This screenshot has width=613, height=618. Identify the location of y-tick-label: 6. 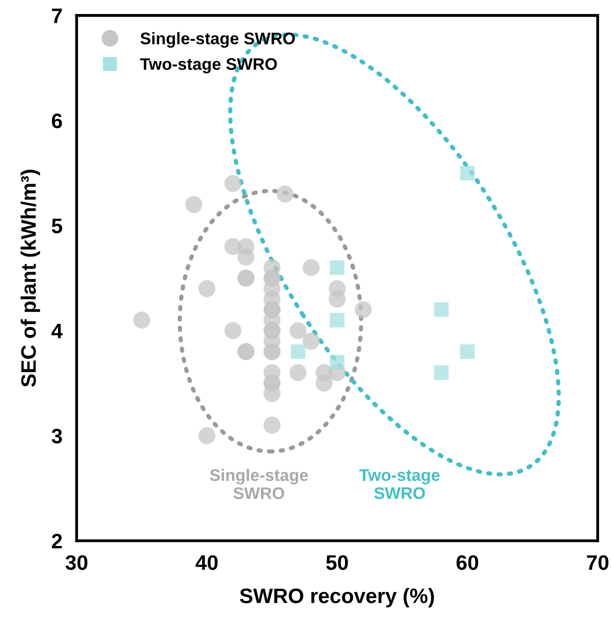
(57, 121).